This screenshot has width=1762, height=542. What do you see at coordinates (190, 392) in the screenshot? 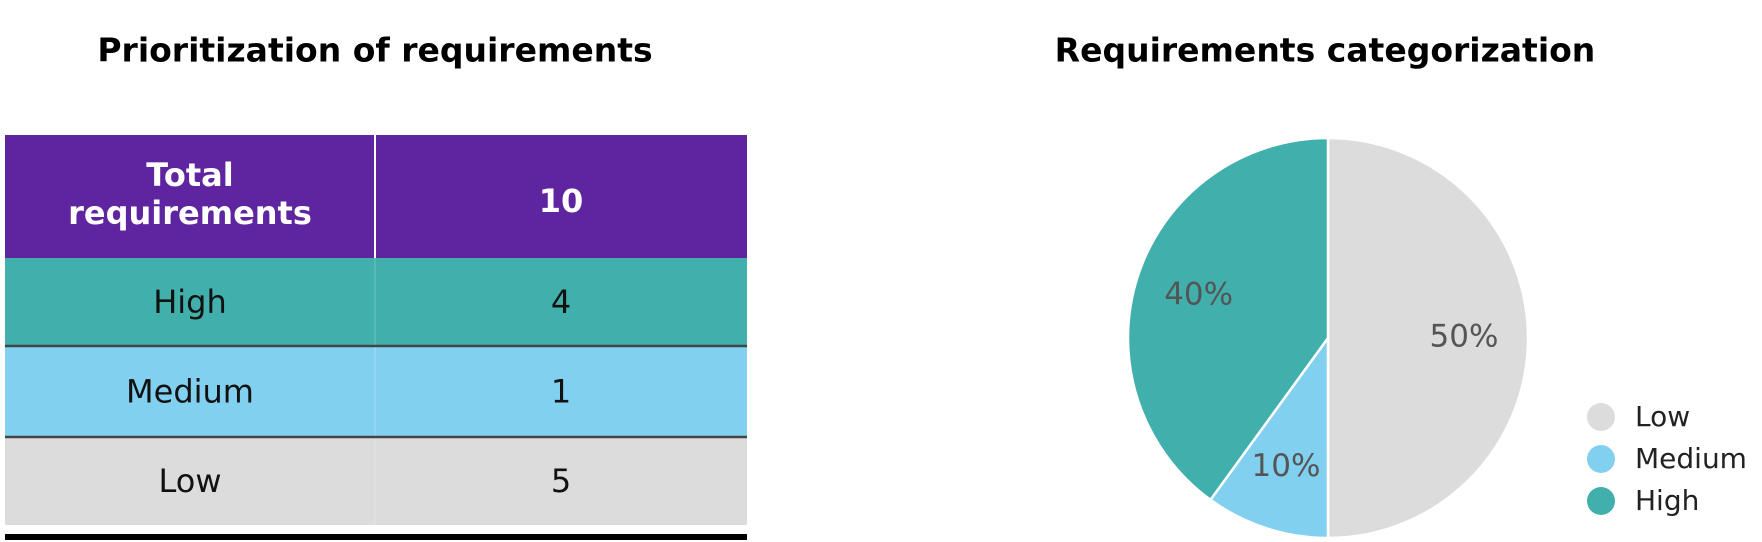
I see `cell: Medium` at bounding box center [190, 392].